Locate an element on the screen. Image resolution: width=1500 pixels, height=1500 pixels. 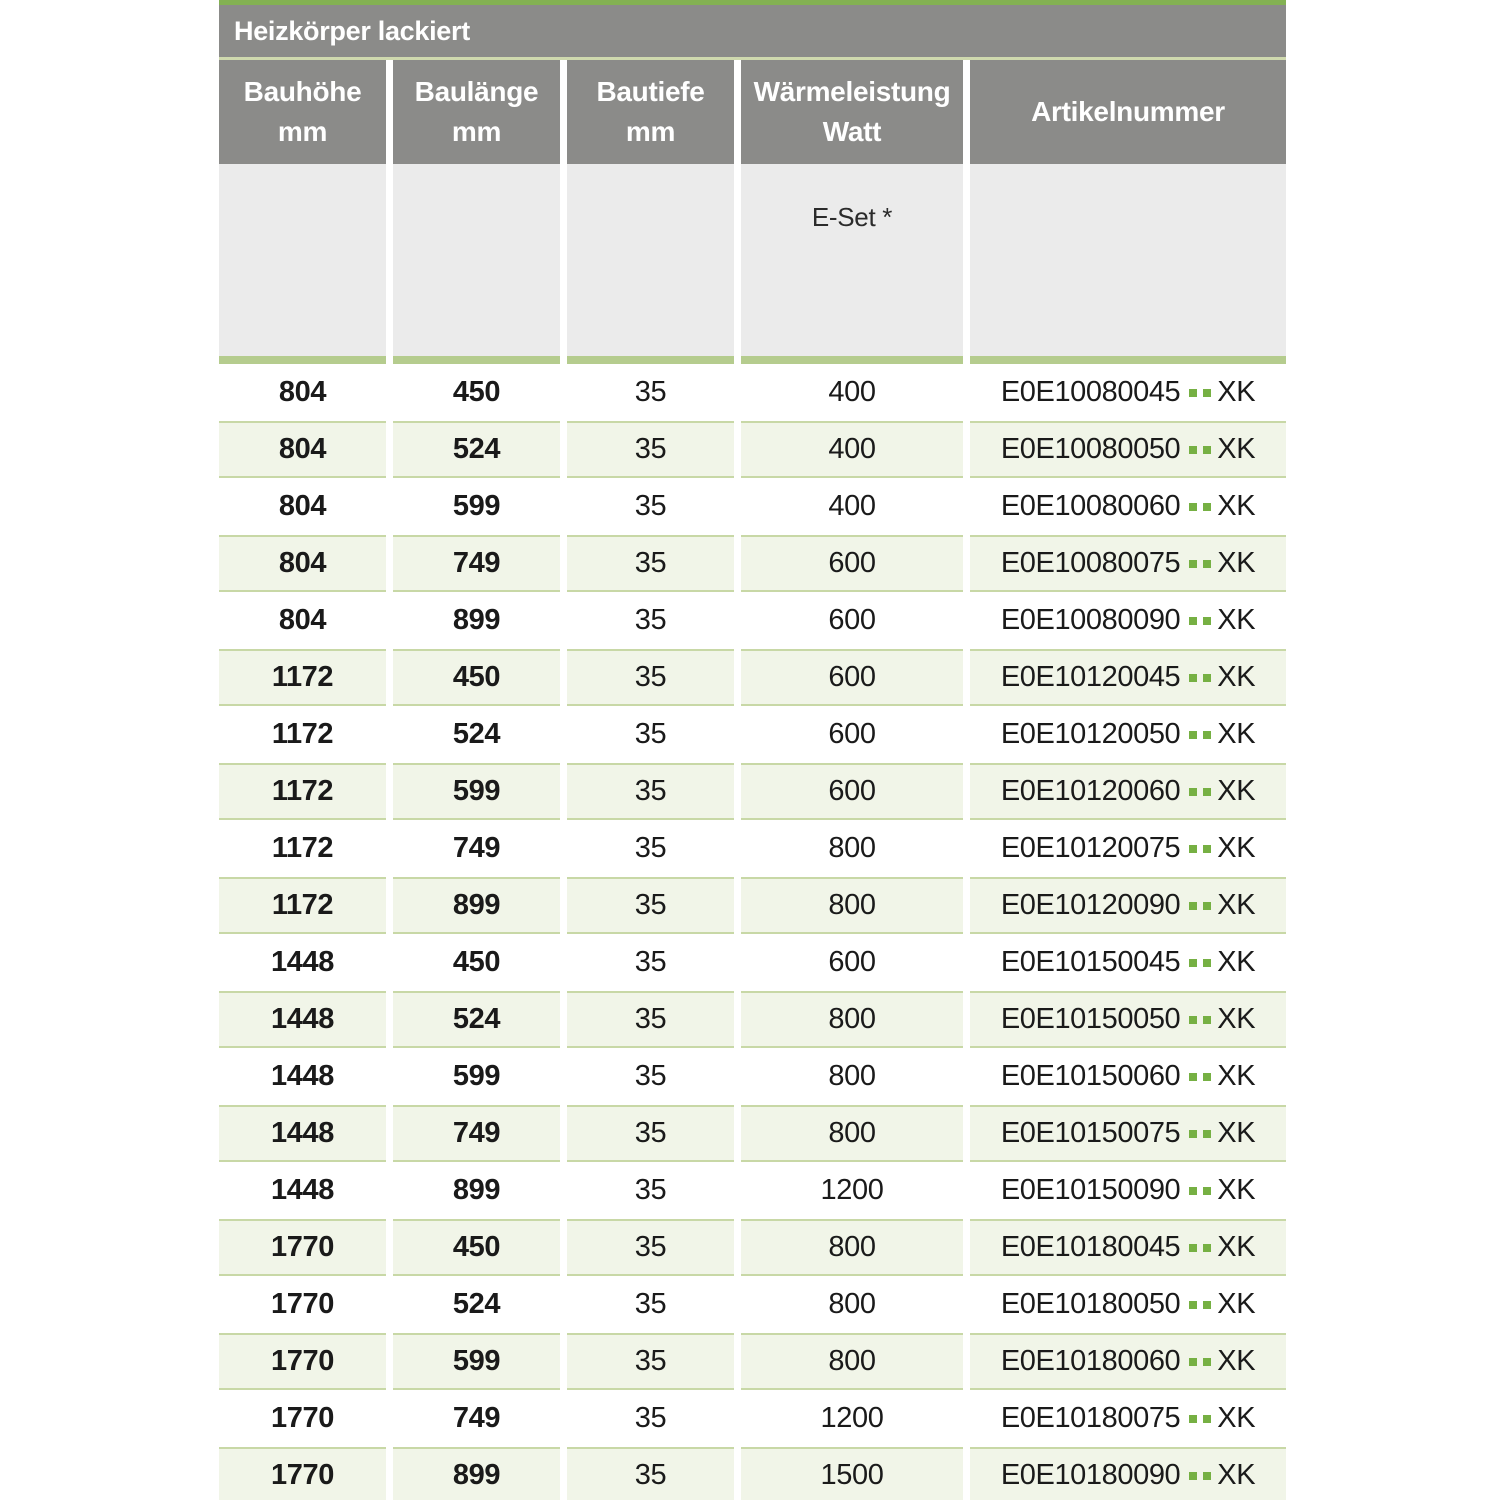
artikel-prefix: E0E10180045 is located at coordinates (1090, 1247).